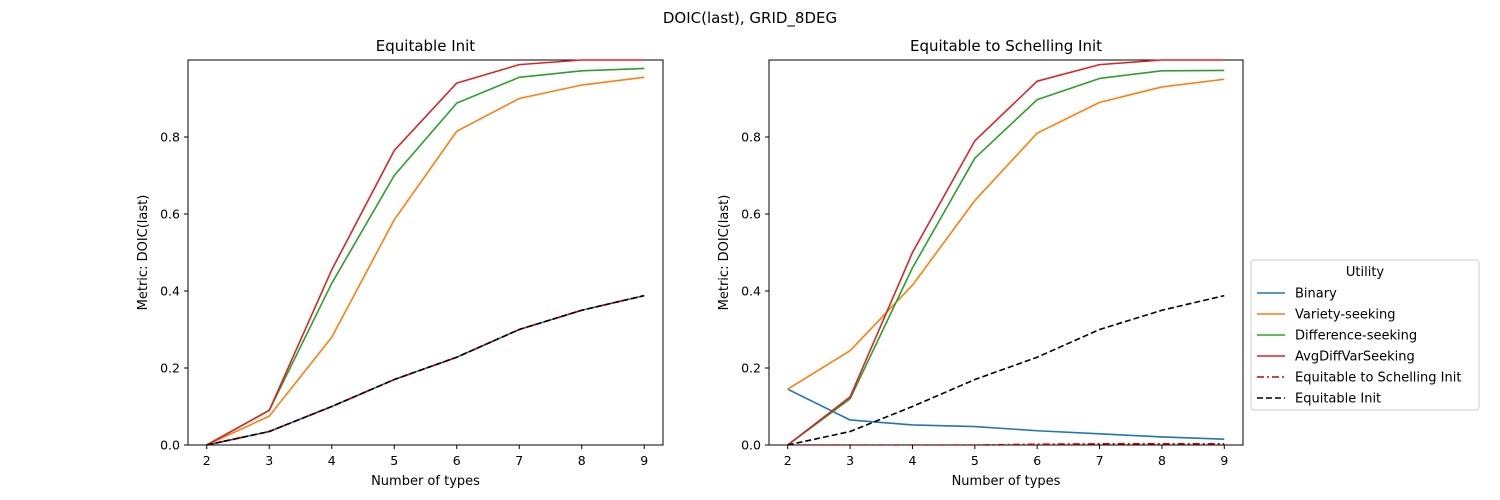 This screenshot has width=1500, height=500. I want to click on legend-label-avgdiffvarseeking: AvgDiffVarSeeking, so click(1355, 357).